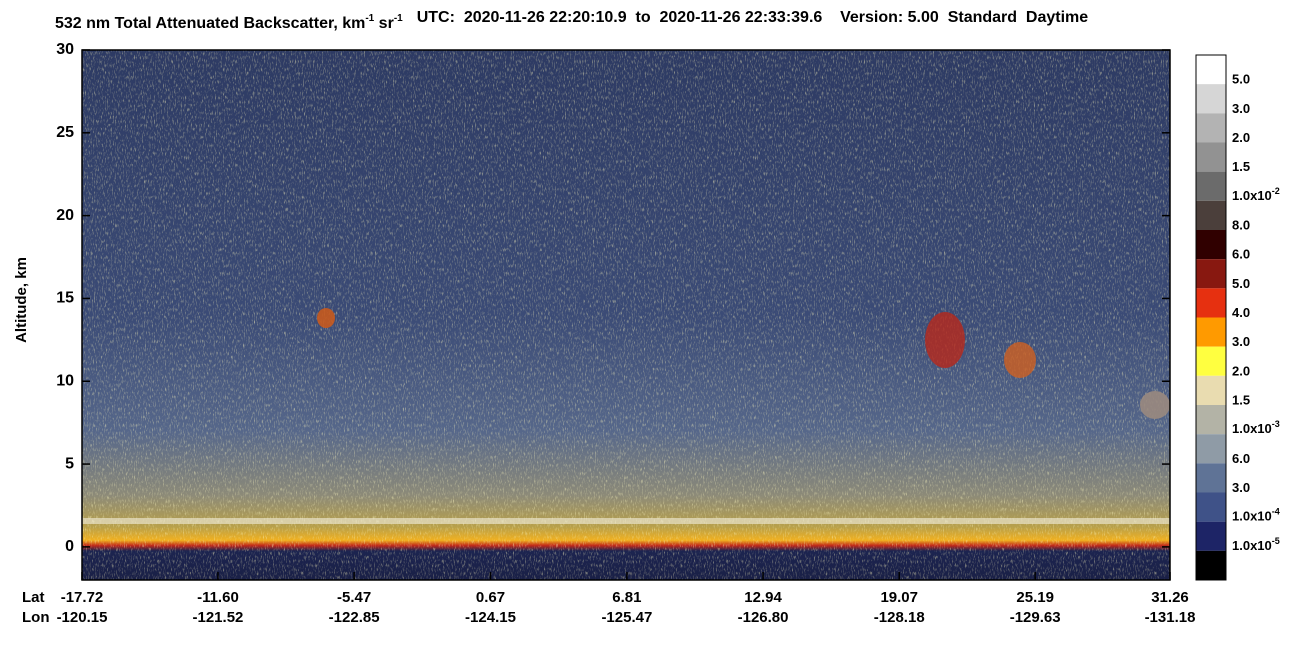  I want to click on title-text: 532 nm Total Attenuated Backscatter, km, so click(210, 23).